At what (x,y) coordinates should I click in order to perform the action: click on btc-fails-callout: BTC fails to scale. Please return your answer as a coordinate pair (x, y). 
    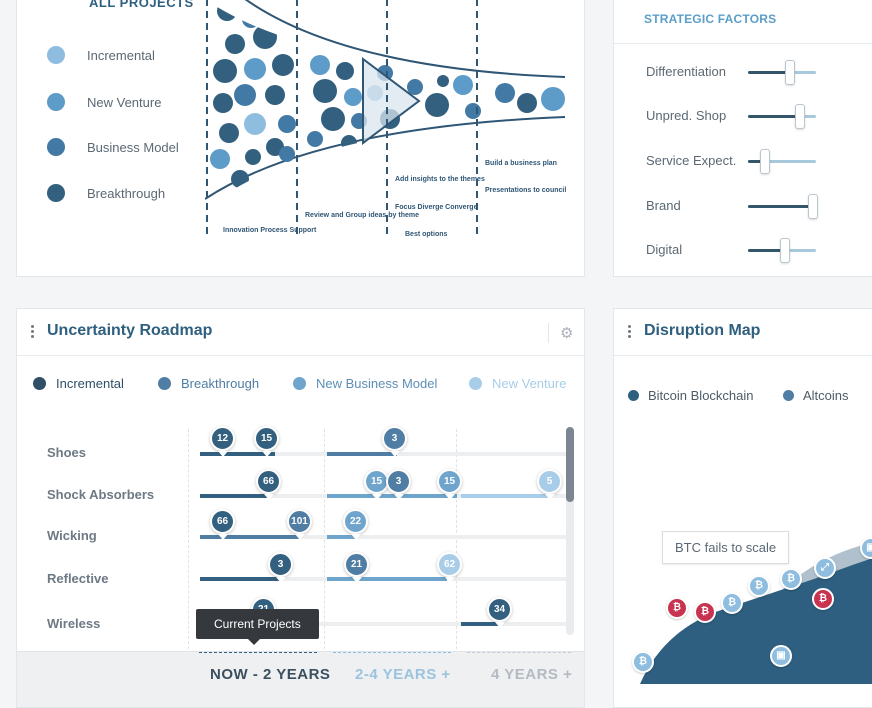
    Looking at the image, I should click on (726, 547).